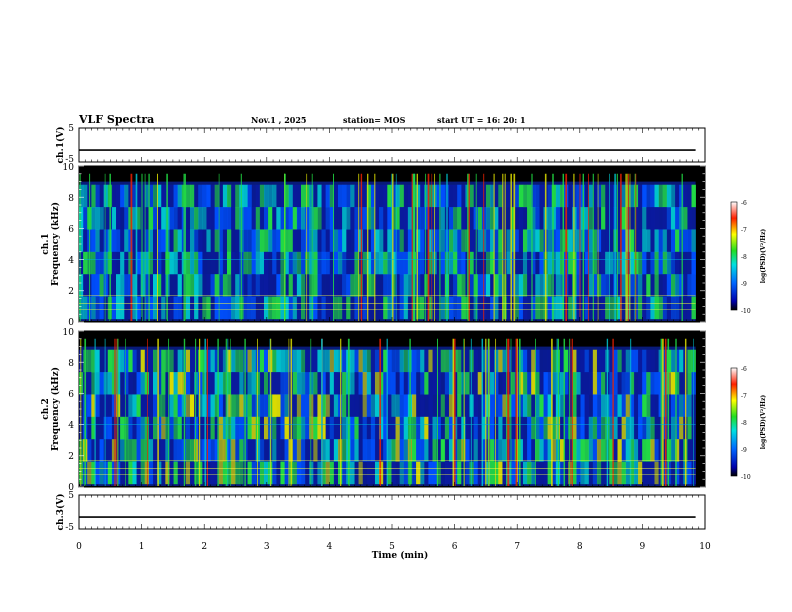 The image size is (792, 612). Describe the element at coordinates (392, 145) in the screenshot. I see `ch1-waveform-frame` at that location.